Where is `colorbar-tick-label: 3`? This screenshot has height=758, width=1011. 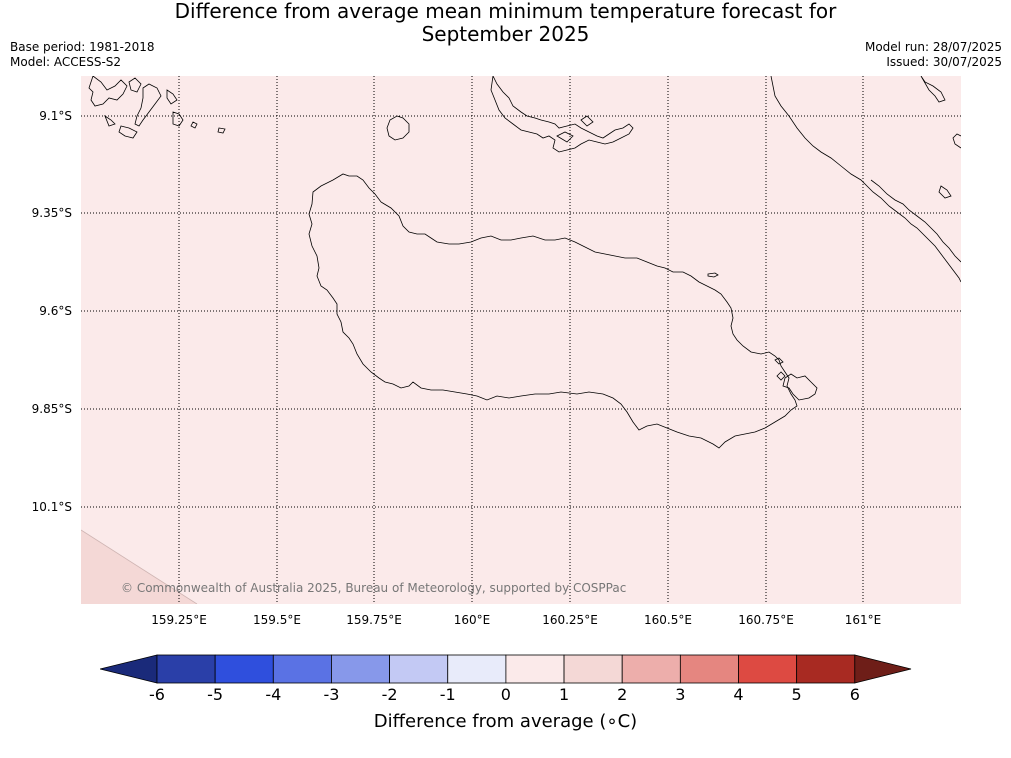 colorbar-tick-label: 3 is located at coordinates (680, 694).